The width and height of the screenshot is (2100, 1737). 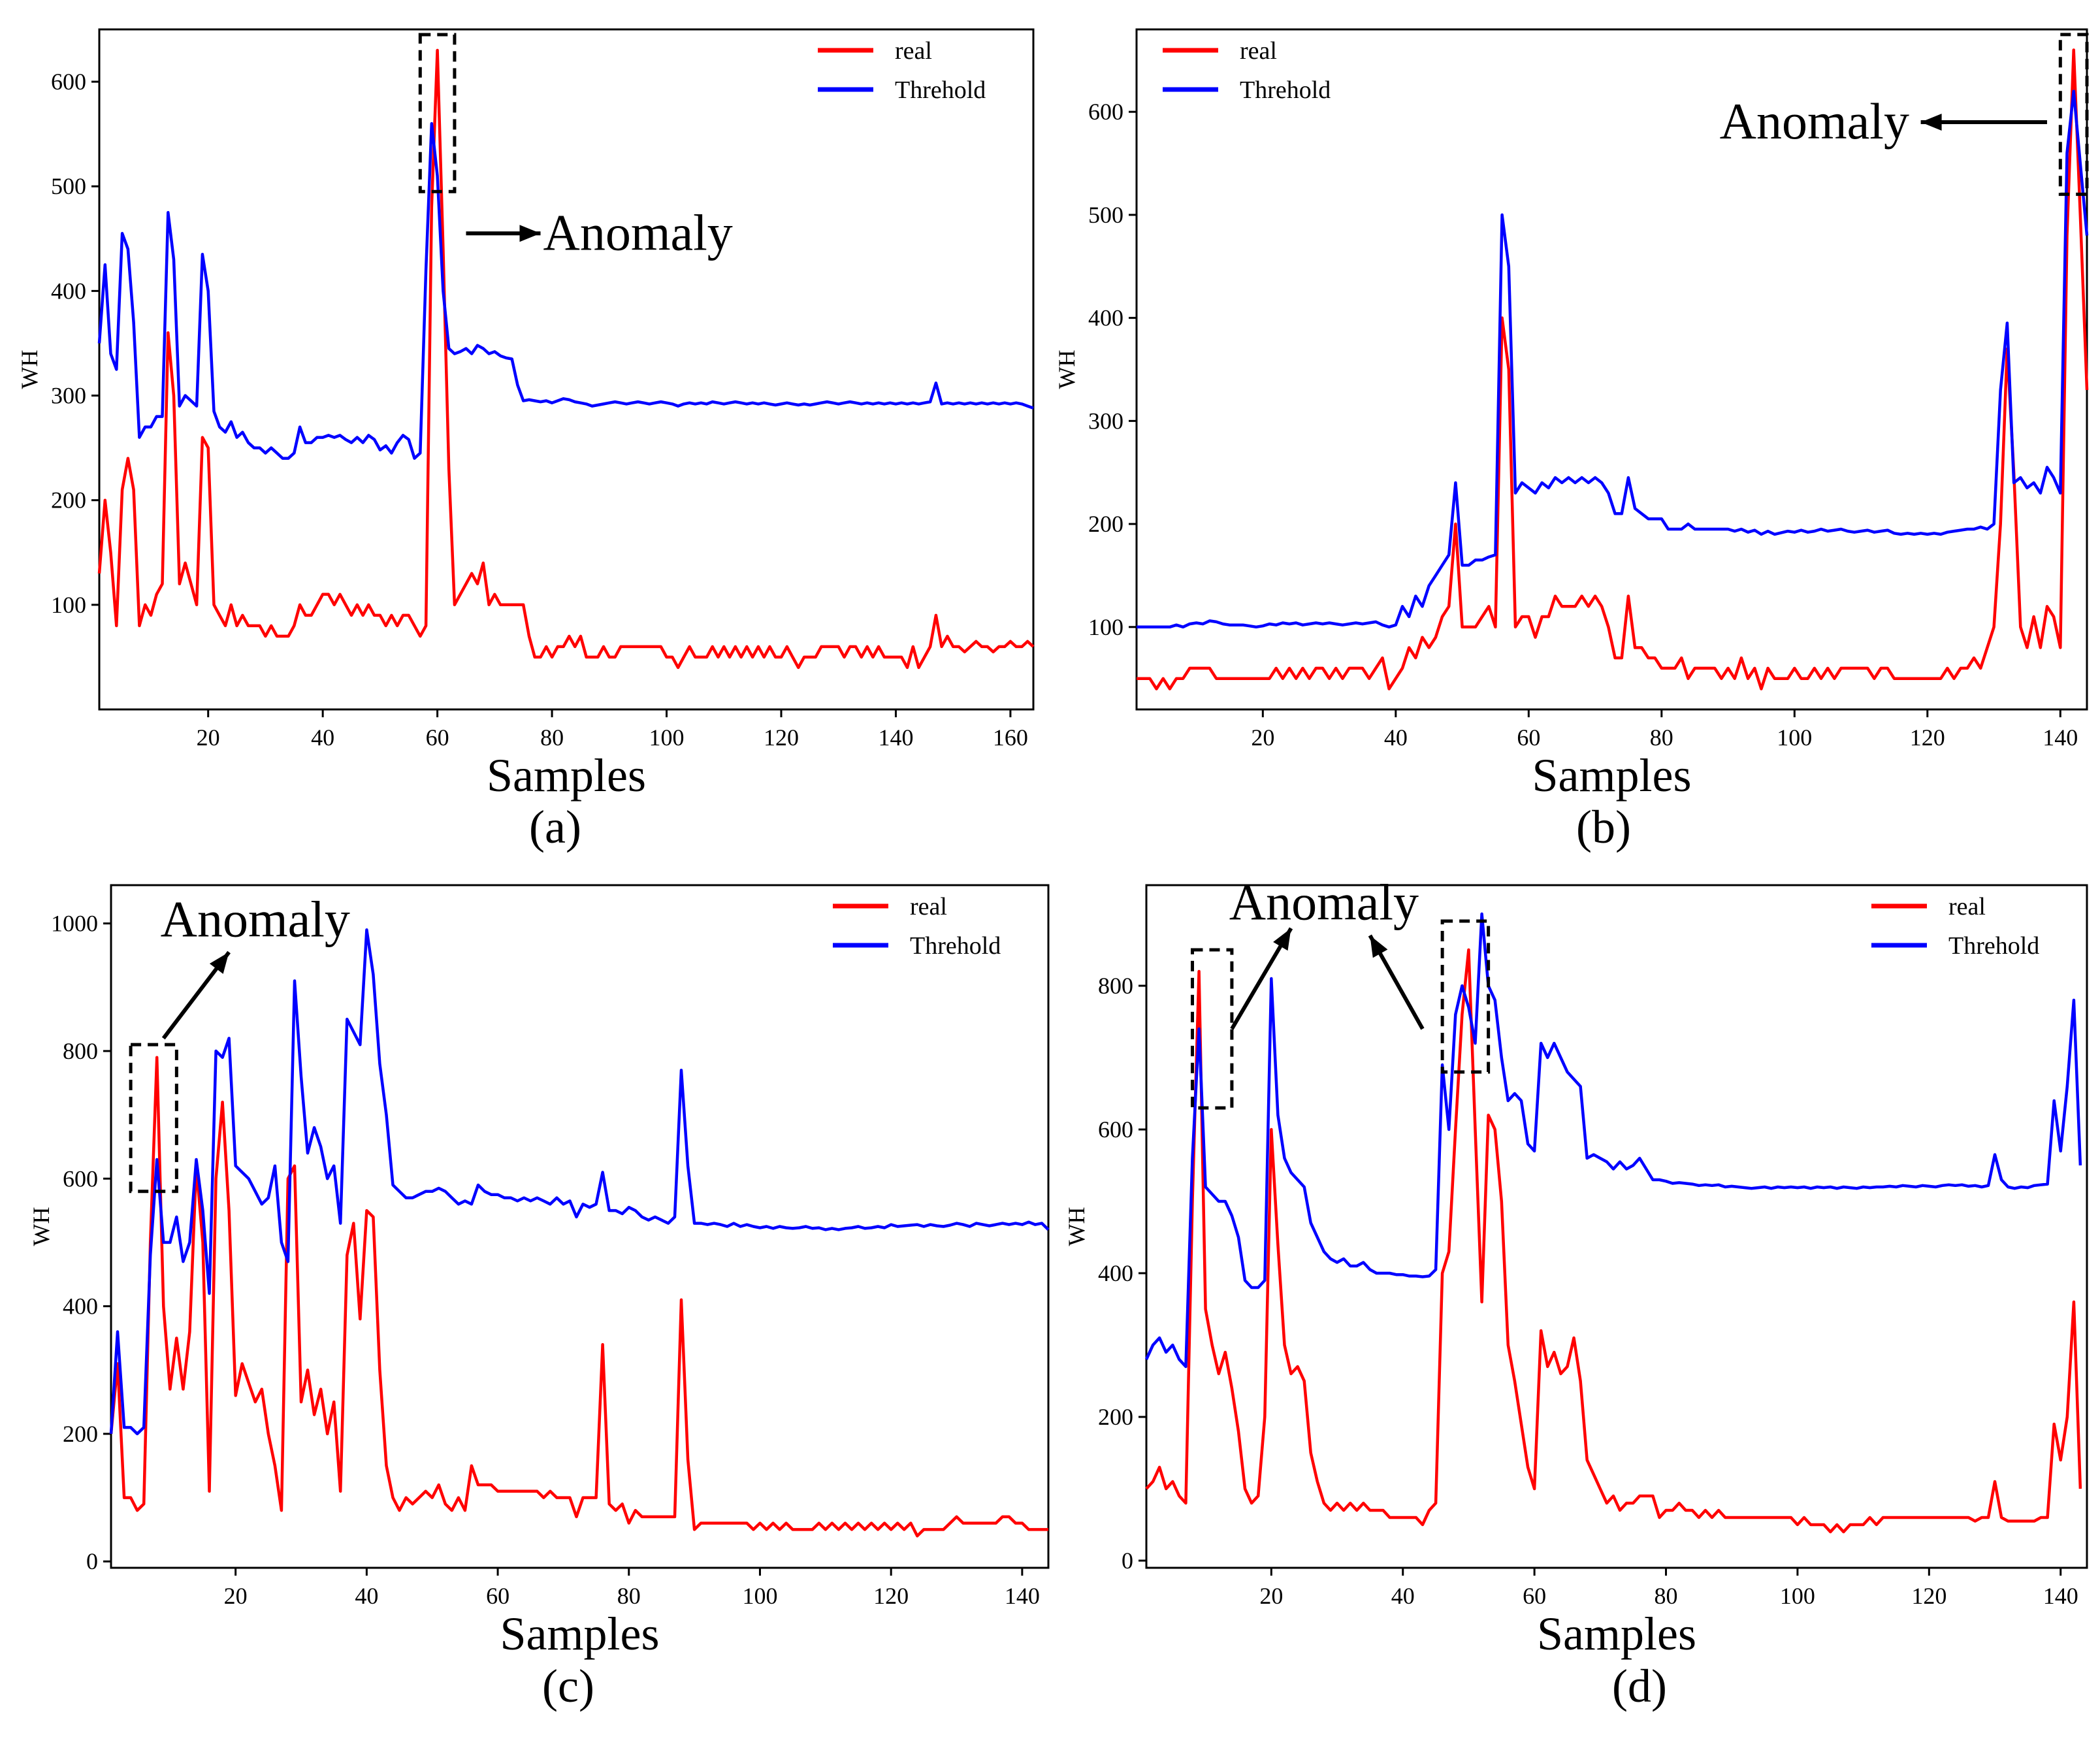 I want to click on y-tick-label: 100, so click(x=68, y=605).